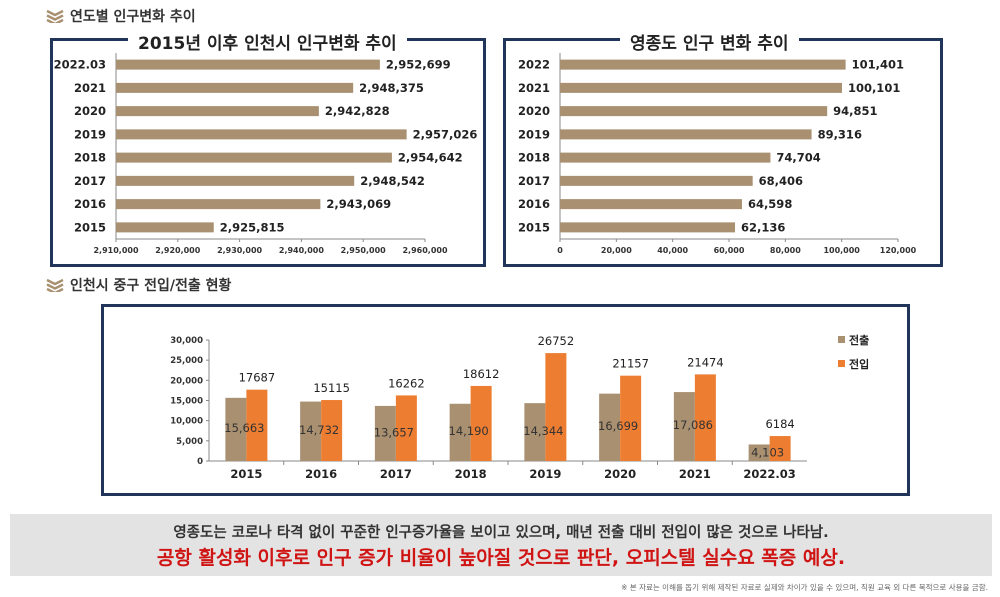 The height and width of the screenshot is (597, 1000). What do you see at coordinates (695, 474) in the screenshot?
I see `migration-category-label: 2021` at bounding box center [695, 474].